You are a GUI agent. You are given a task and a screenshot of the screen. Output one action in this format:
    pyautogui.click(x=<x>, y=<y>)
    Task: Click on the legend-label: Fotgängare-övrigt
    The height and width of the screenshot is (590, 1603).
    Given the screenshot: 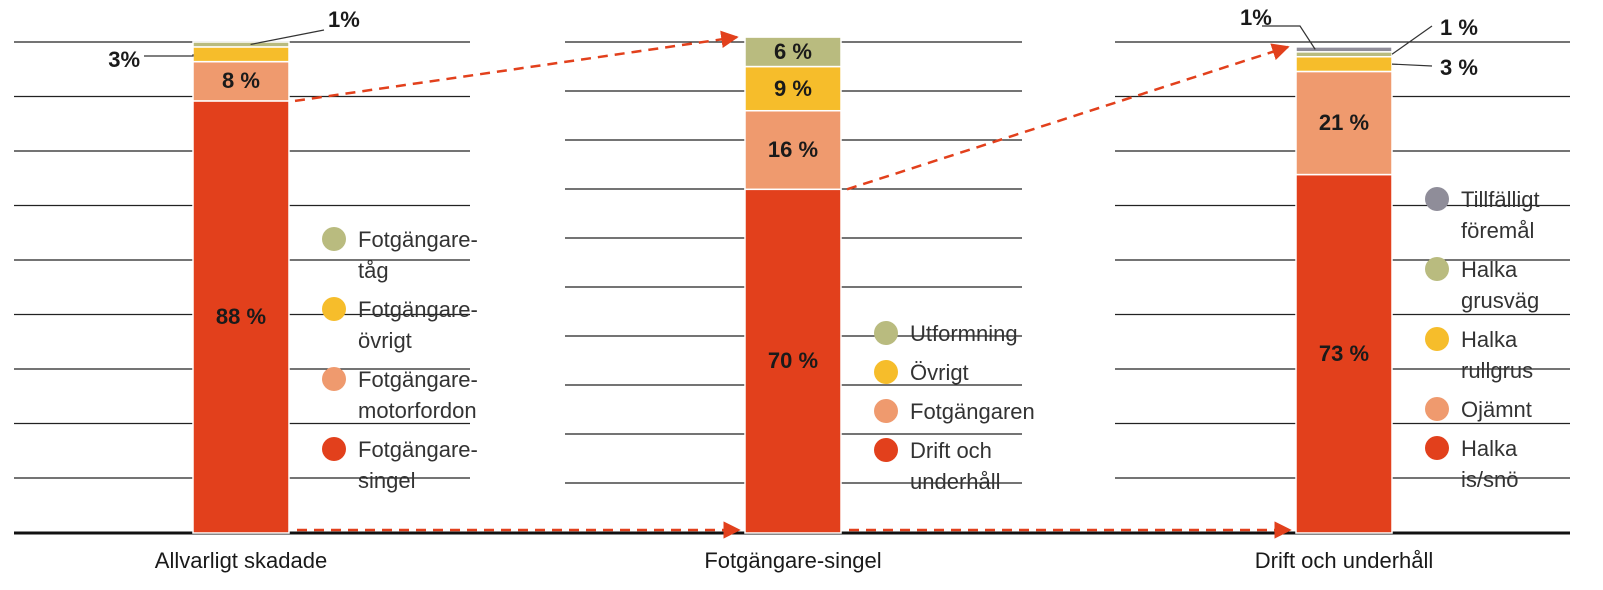 What is the action you would take?
    pyautogui.click(x=418, y=325)
    